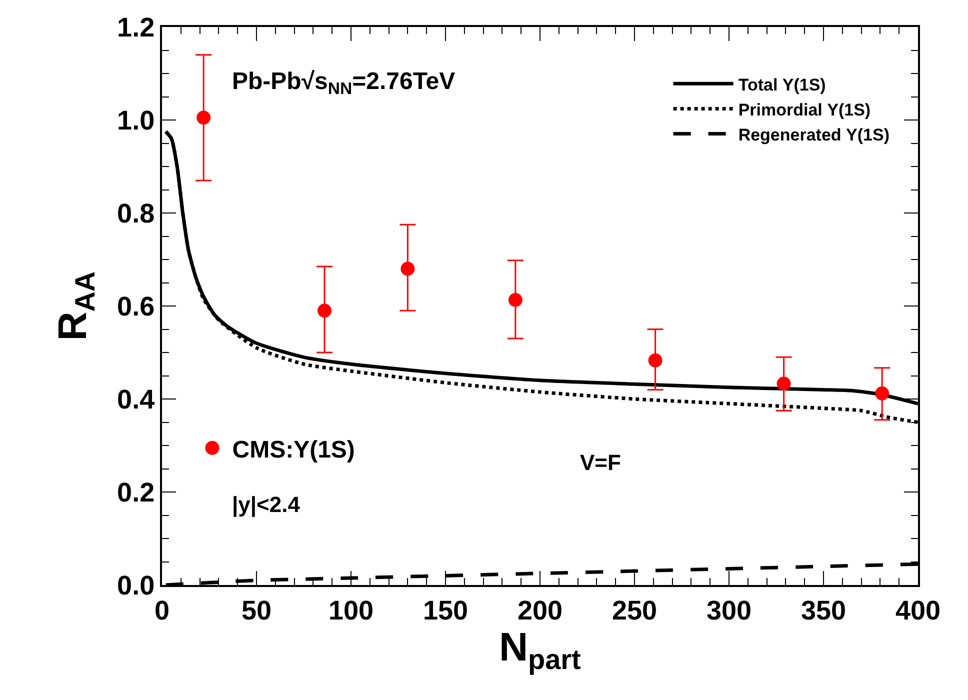 The height and width of the screenshot is (700, 968). Describe the element at coordinates (600, 462) in the screenshot. I see `annotation: V=F` at that location.